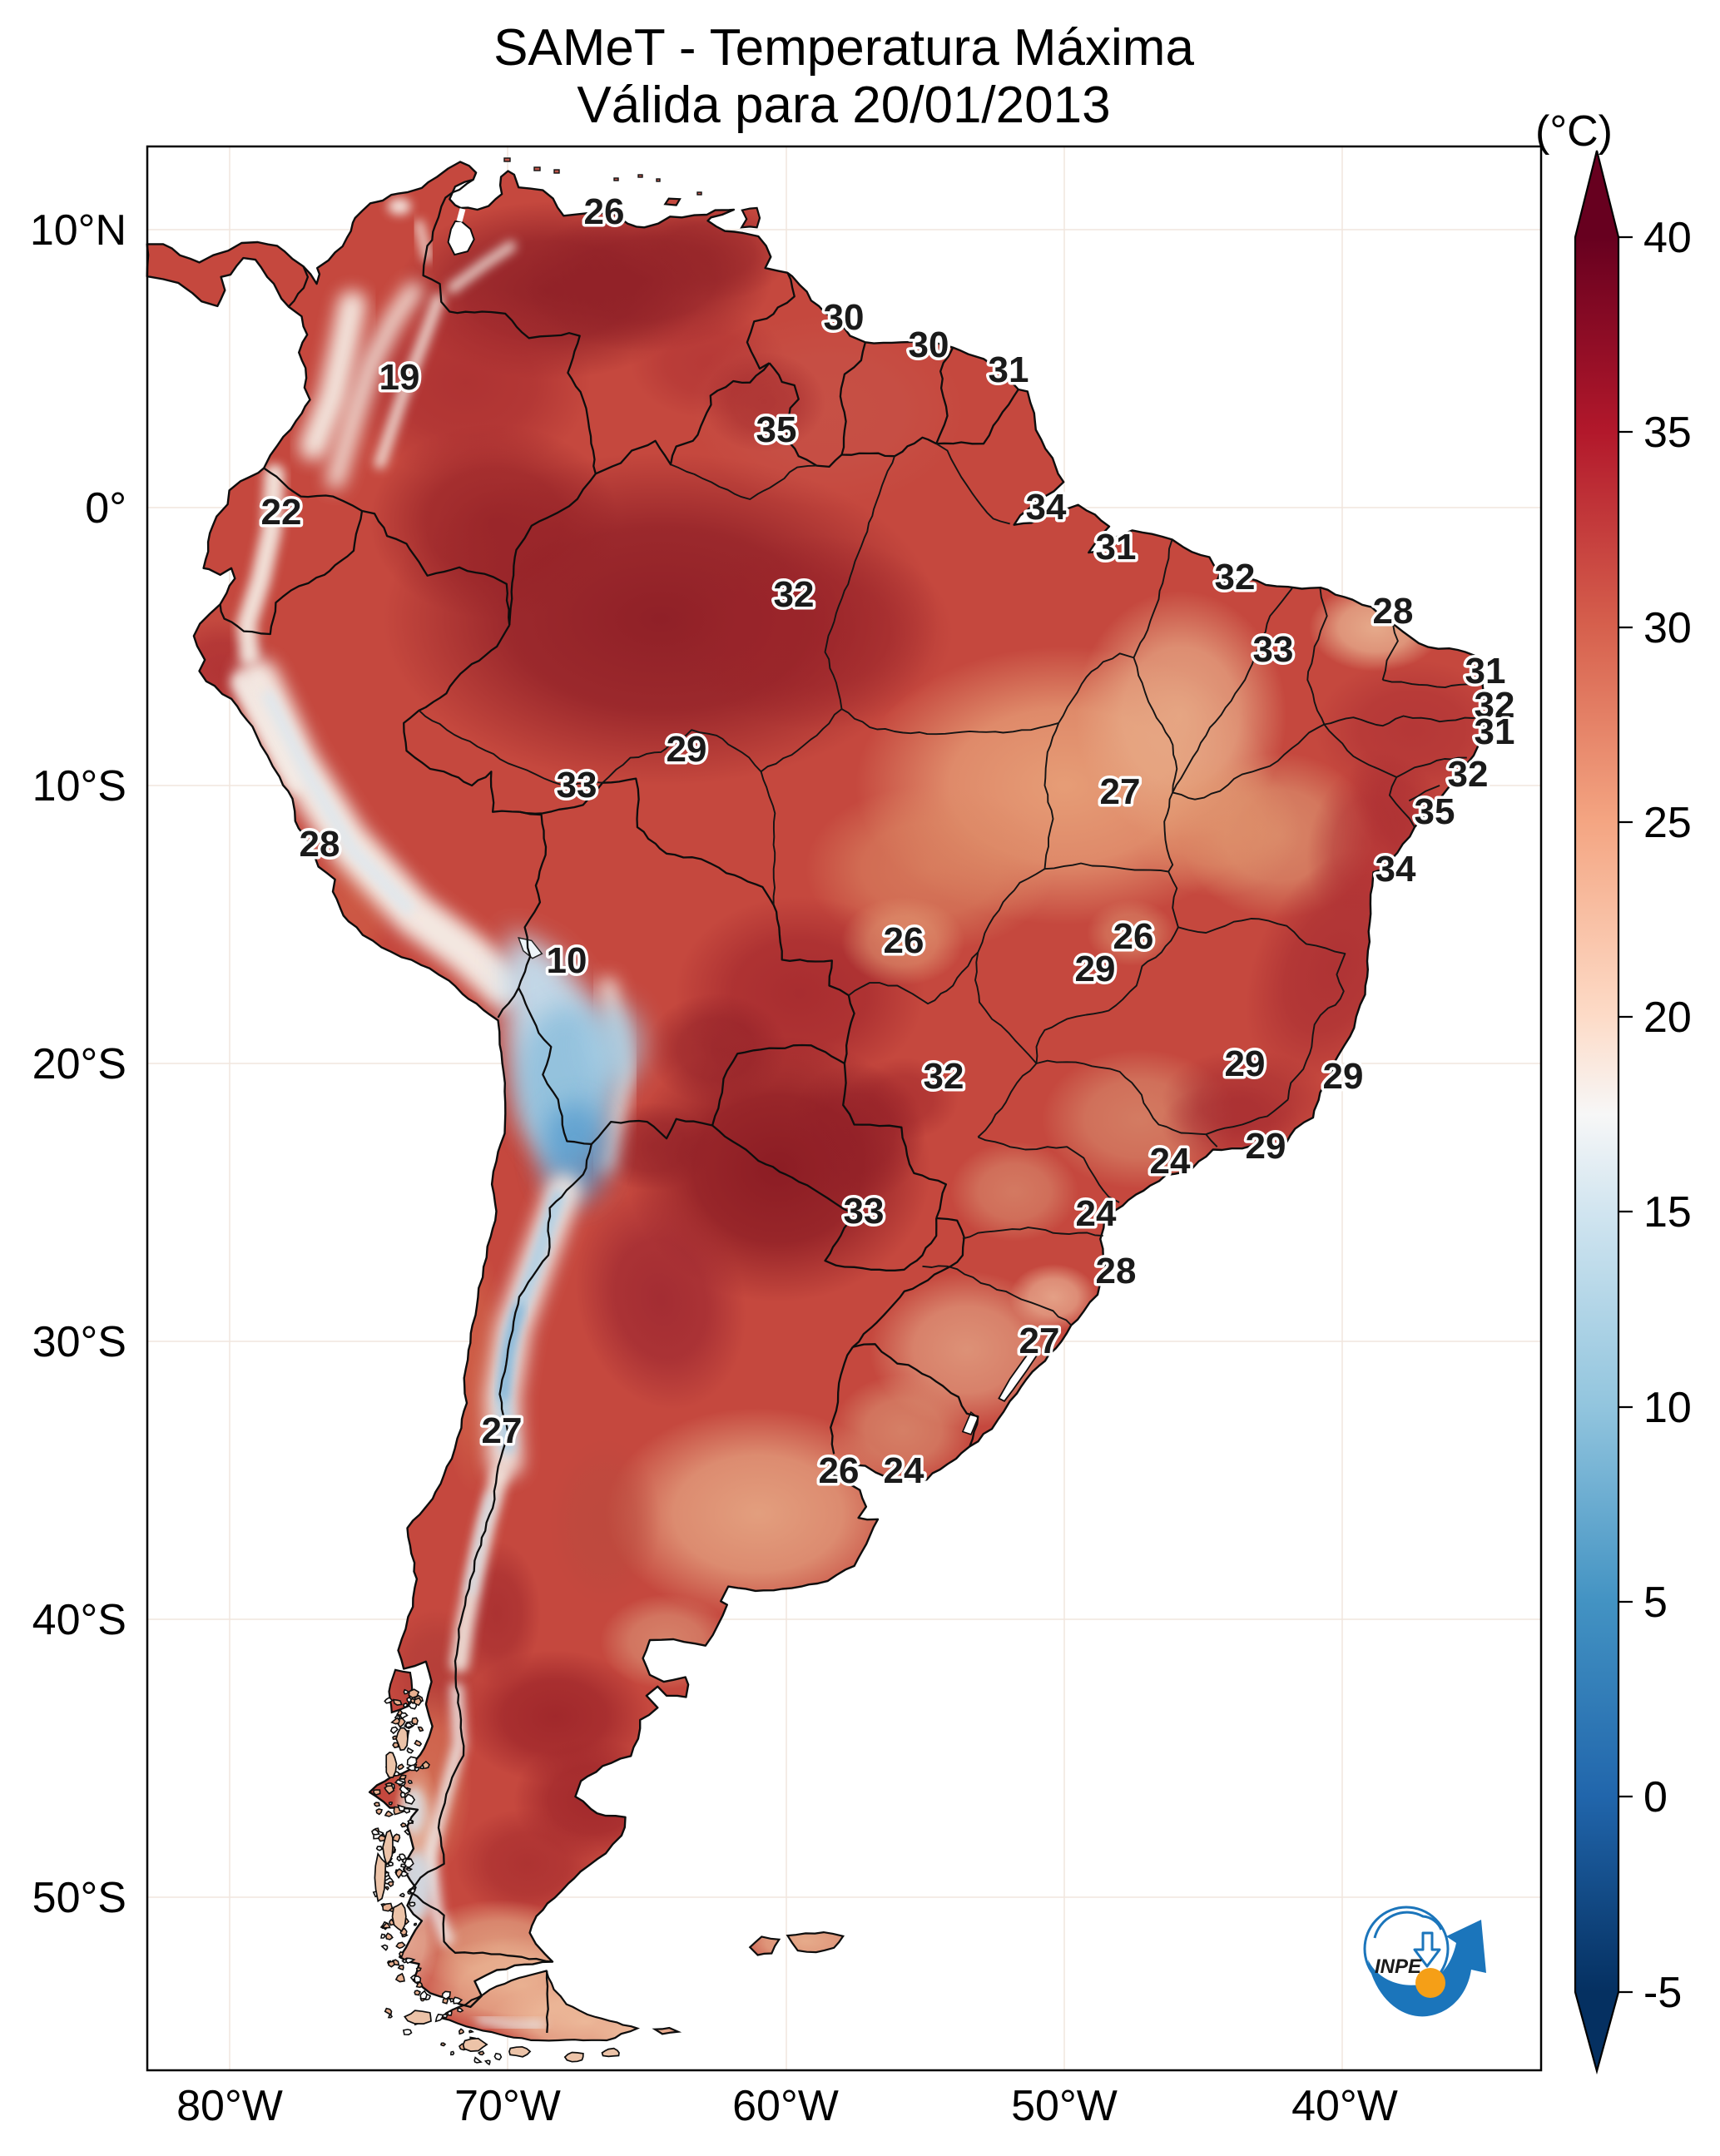 Image resolution: width=1720 pixels, height=2156 pixels. What do you see at coordinates (785, 2106) in the screenshot?
I see `svg-text: 60°W` at bounding box center [785, 2106].